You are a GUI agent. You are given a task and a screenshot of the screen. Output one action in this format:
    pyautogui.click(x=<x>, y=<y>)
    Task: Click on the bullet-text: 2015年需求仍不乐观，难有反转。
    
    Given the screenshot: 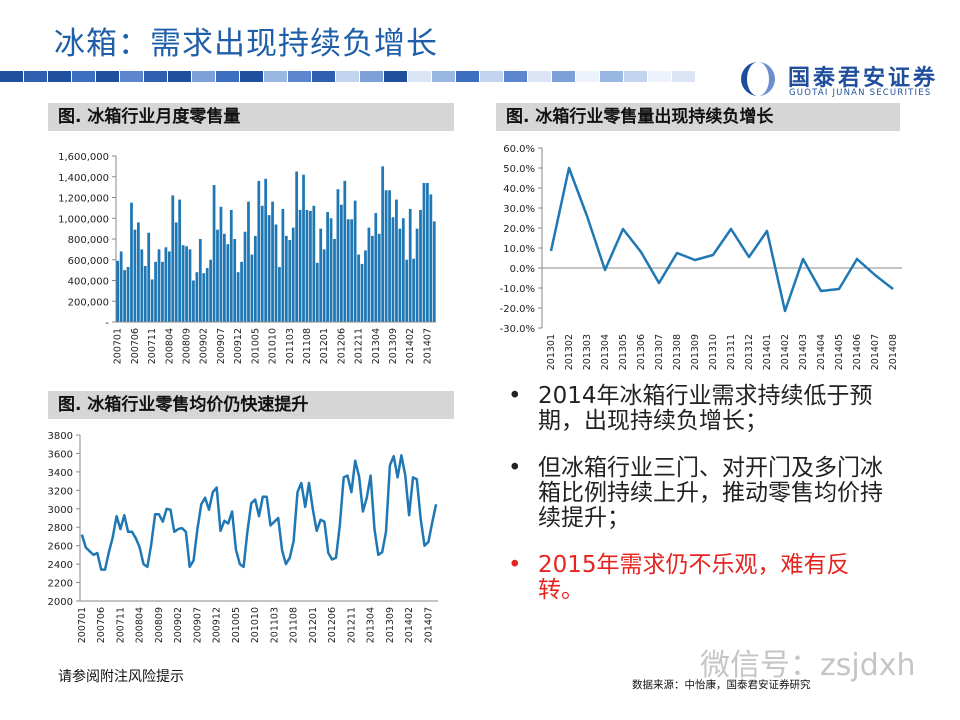 What is the action you would take?
    pyautogui.click(x=694, y=577)
    